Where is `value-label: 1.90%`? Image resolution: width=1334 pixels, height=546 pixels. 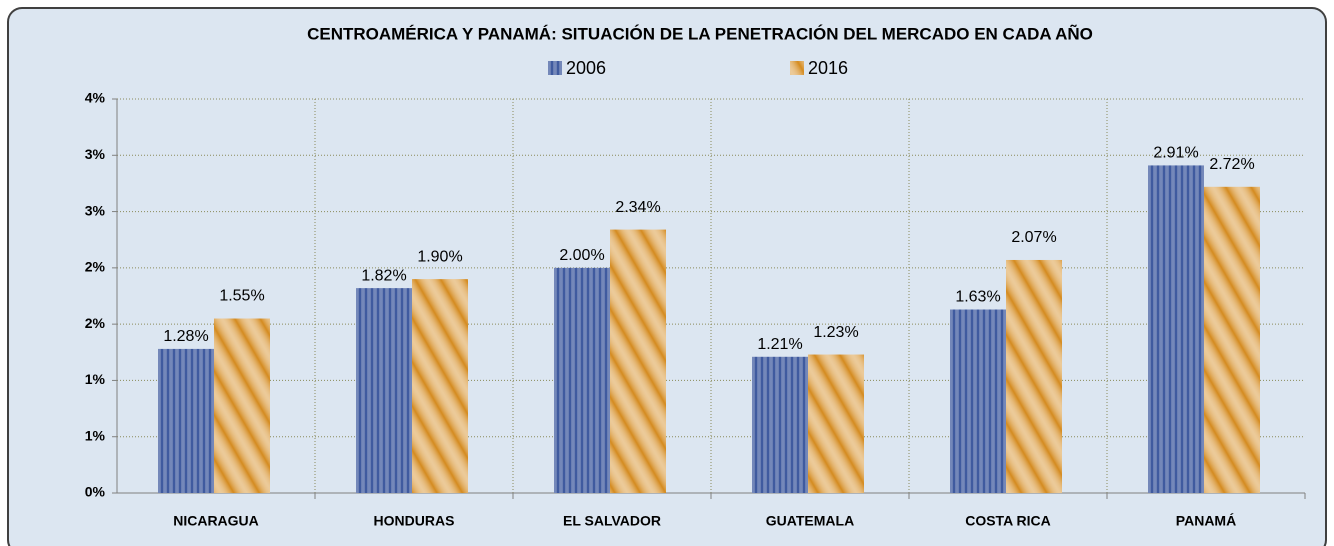 value-label: 1.90% is located at coordinates (439, 256).